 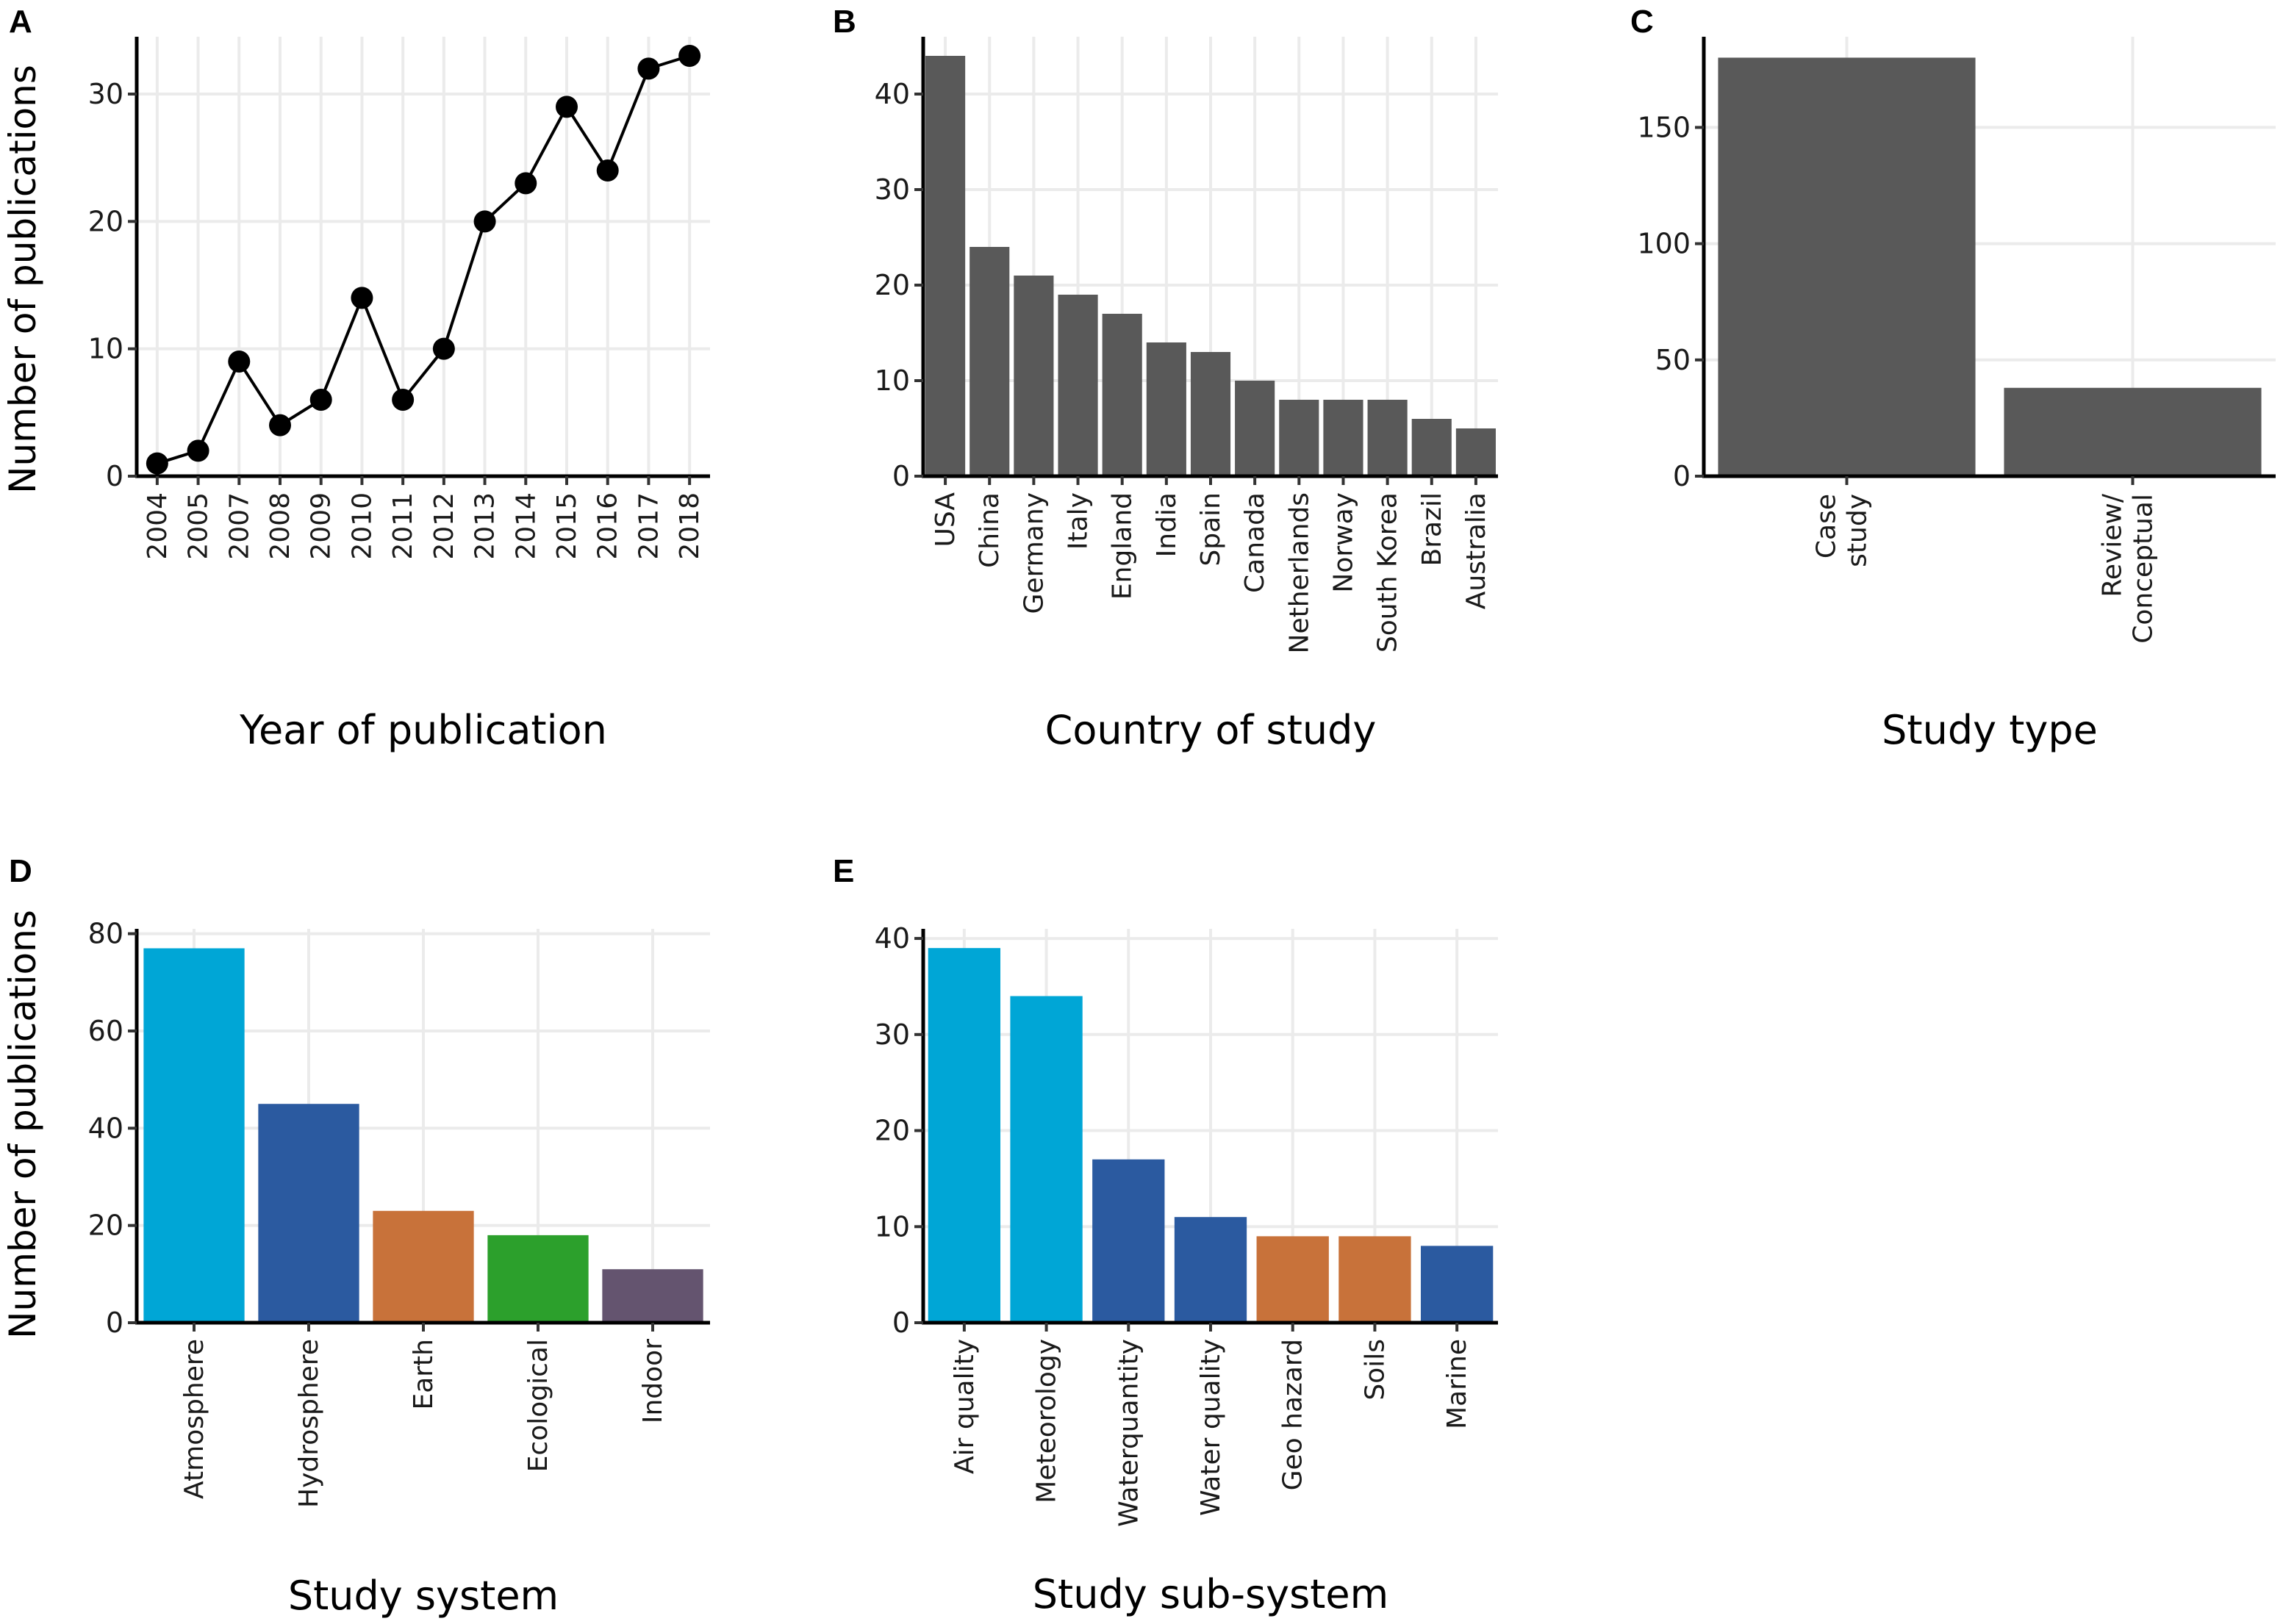 What do you see at coordinates (990, 530) in the screenshot?
I see `x-tick-label: China` at bounding box center [990, 530].